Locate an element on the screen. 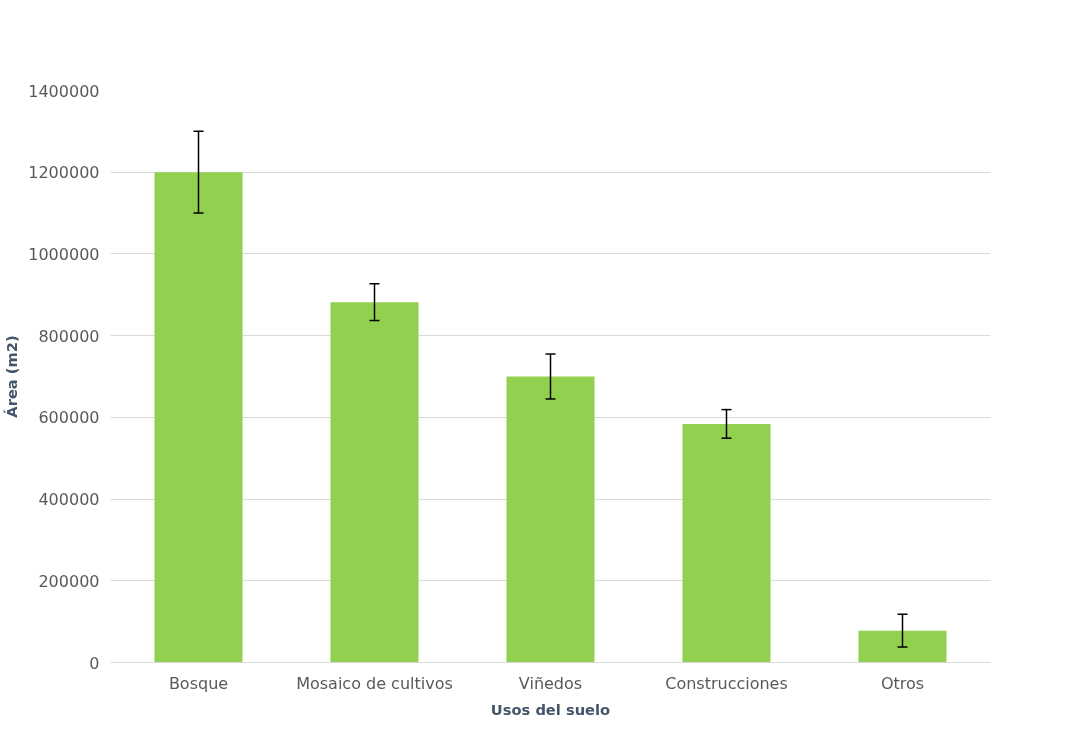  y-tick-label: 0 is located at coordinates (94, 663).